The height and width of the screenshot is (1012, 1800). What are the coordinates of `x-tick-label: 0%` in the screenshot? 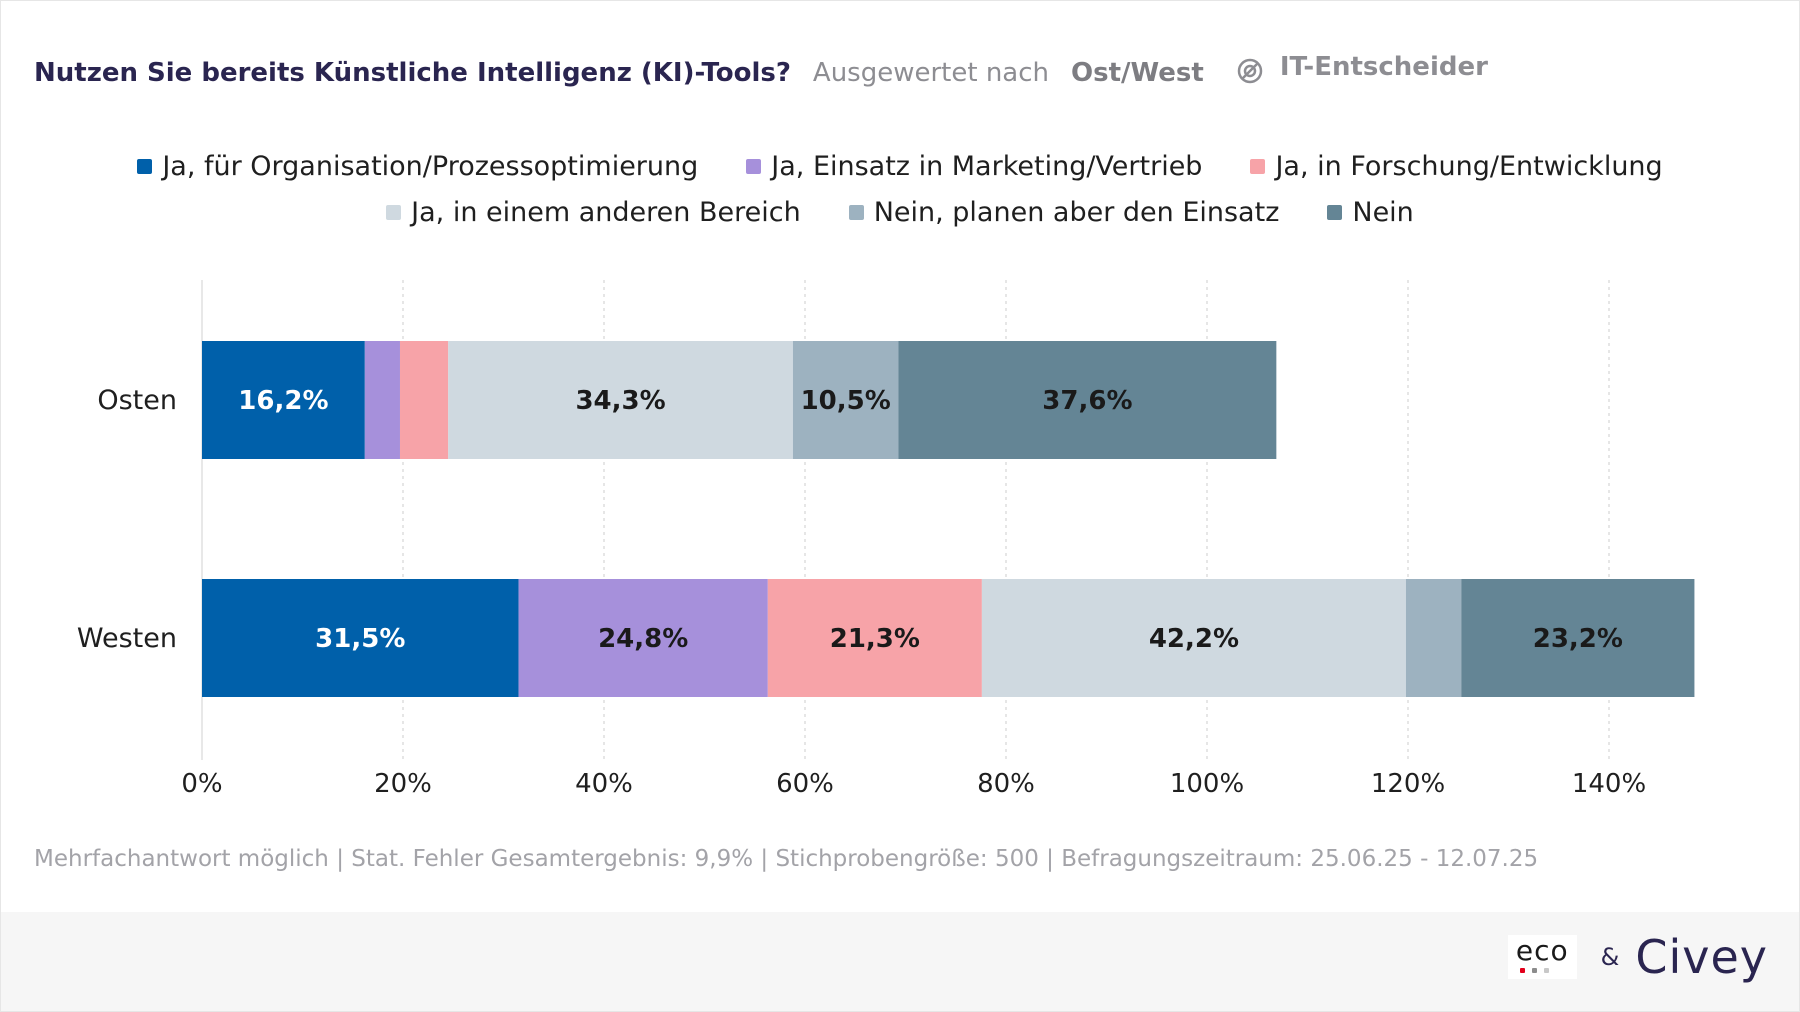 It's located at (201, 784).